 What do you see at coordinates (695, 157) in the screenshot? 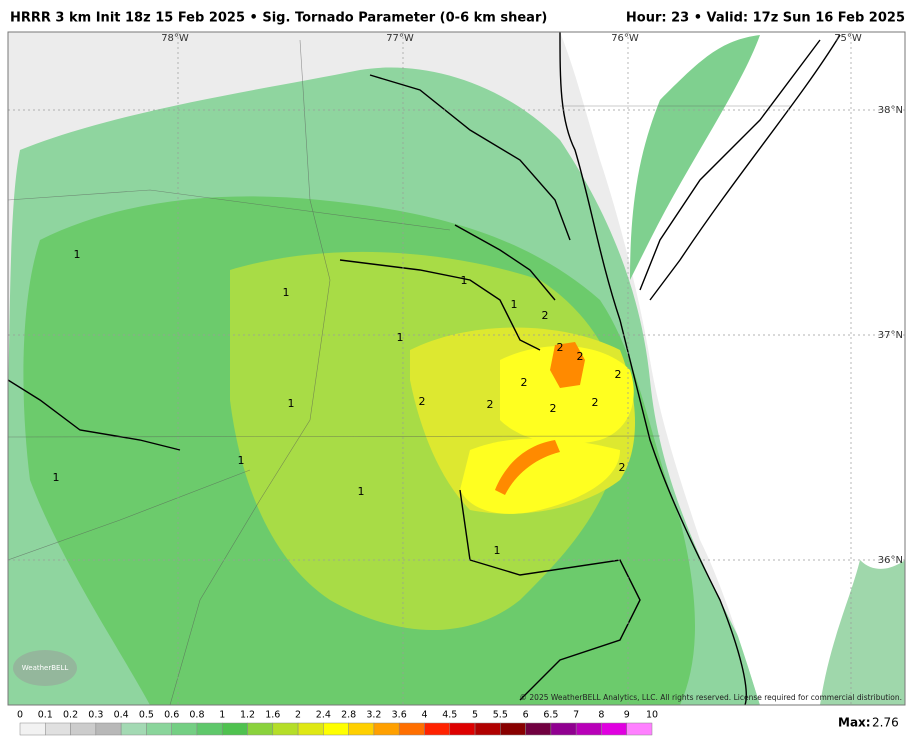
I see `area-east-shore` at bounding box center [695, 157].